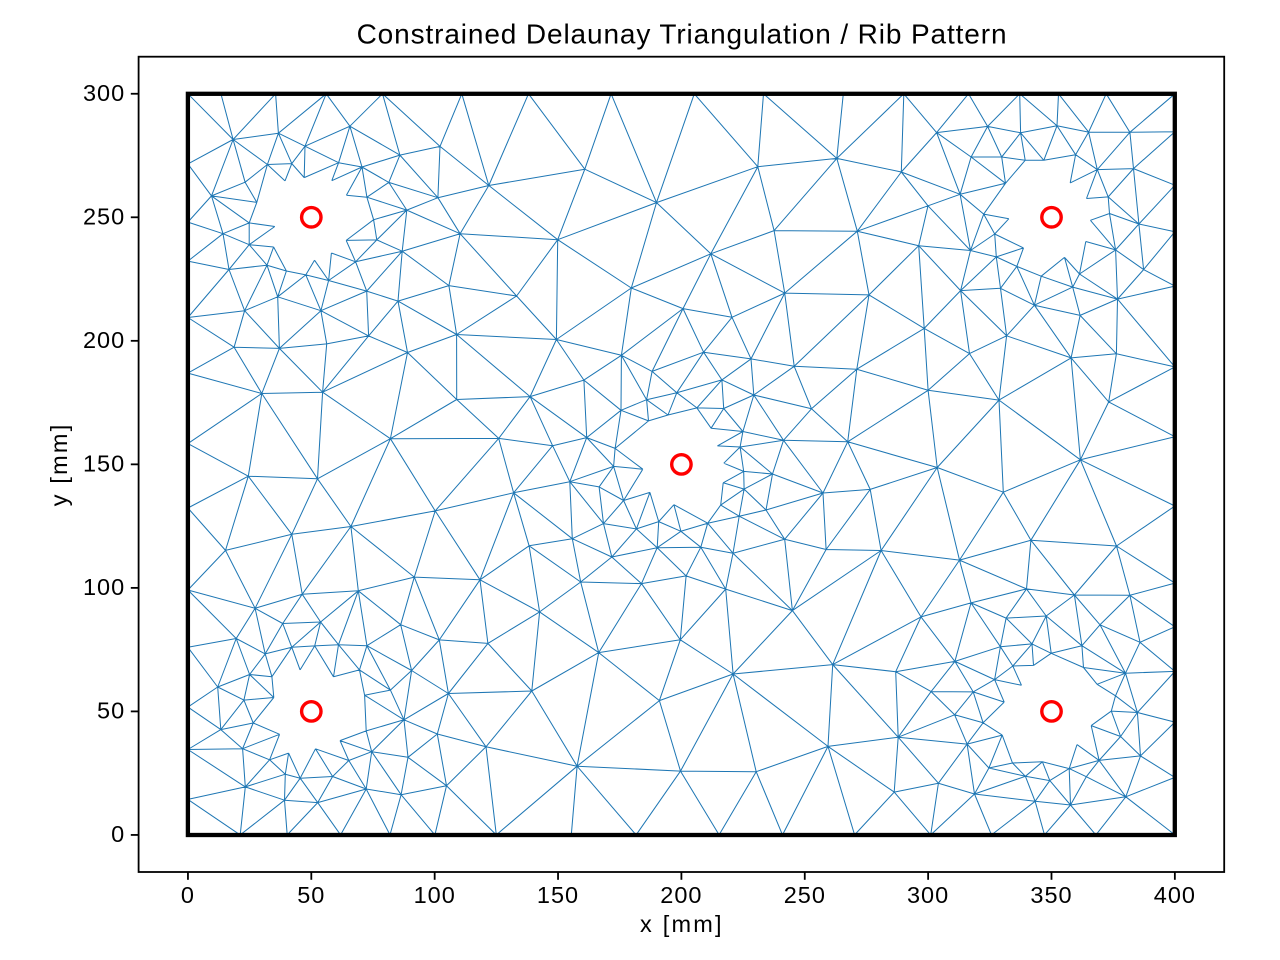 Image resolution: width=1280 pixels, height=960 pixels. I want to click on svg-text: y [mm], so click(59, 465).